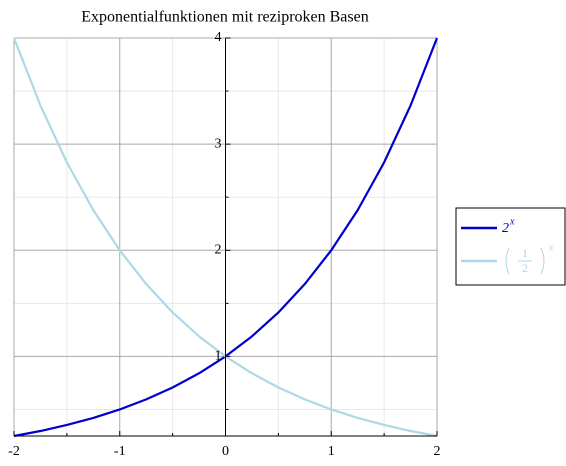  I want to click on x-tick-label: 1, so click(331, 451).